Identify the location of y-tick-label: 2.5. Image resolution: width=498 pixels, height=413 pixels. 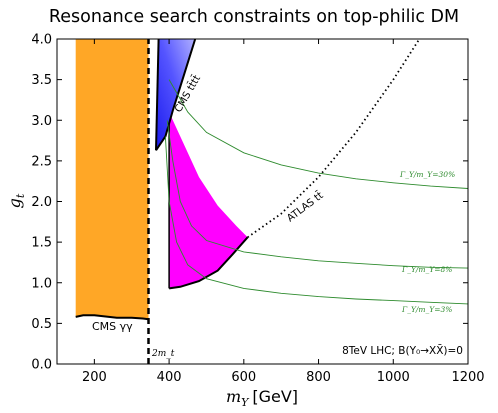
(41, 161).